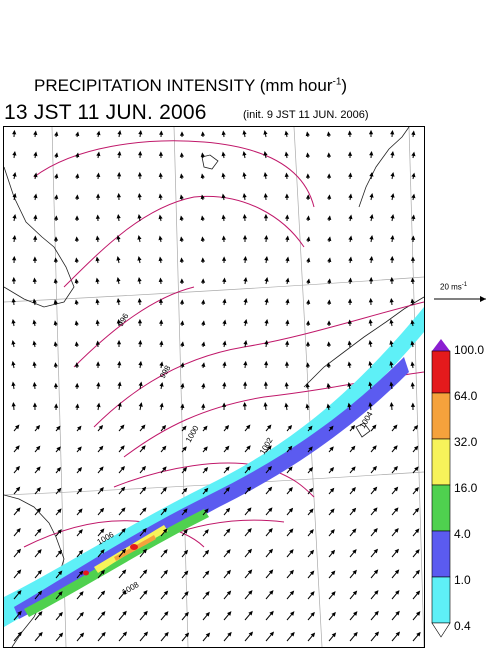 This screenshot has height=650, width=500. What do you see at coordinates (453, 287) in the screenshot?
I see `reference-vector-label: 20 ms-1` at bounding box center [453, 287].